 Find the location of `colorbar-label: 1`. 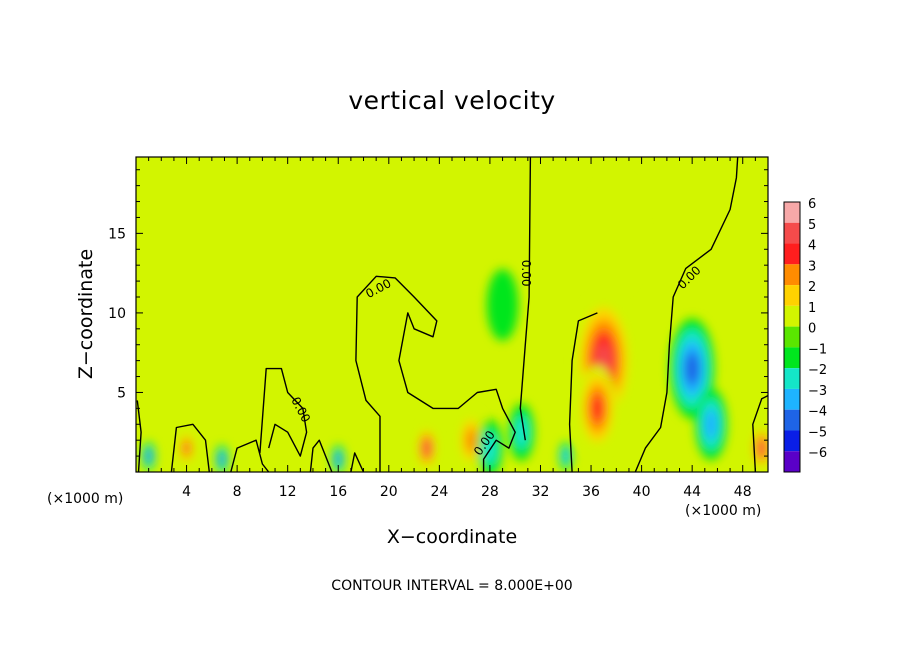

colorbar-label: 1 is located at coordinates (812, 308).